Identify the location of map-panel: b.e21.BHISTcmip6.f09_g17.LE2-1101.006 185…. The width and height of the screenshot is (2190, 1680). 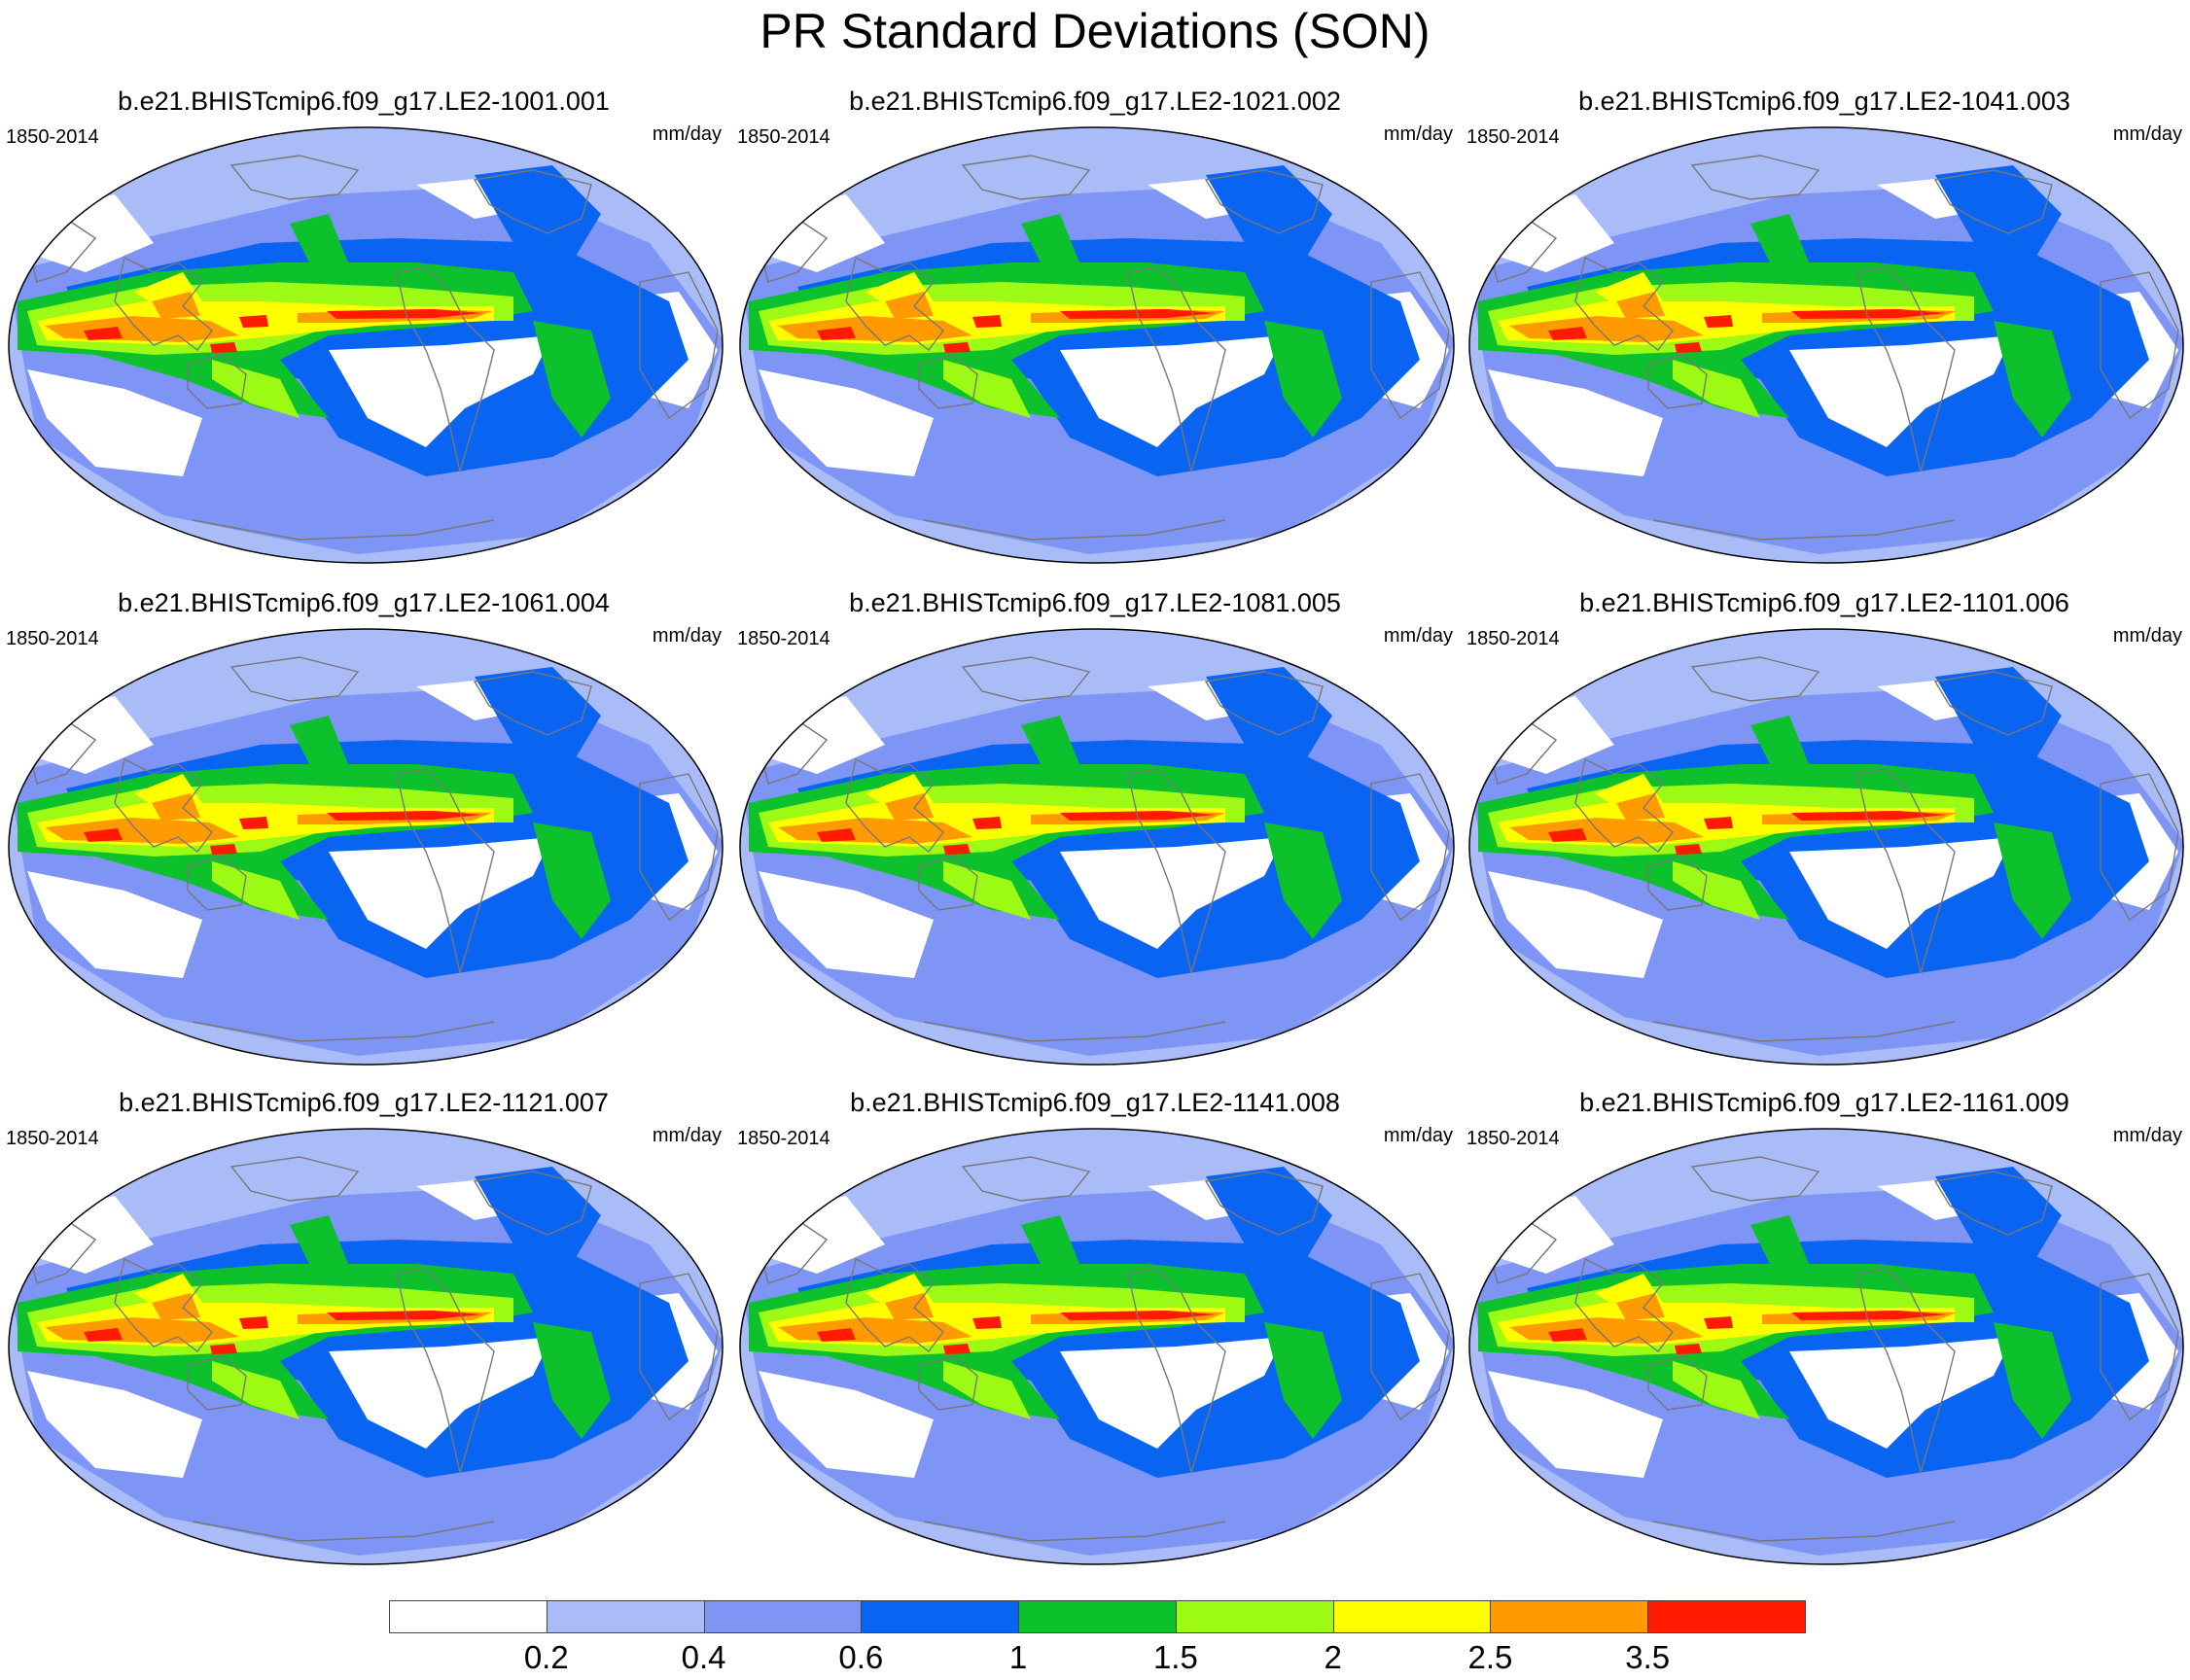
(1824, 840).